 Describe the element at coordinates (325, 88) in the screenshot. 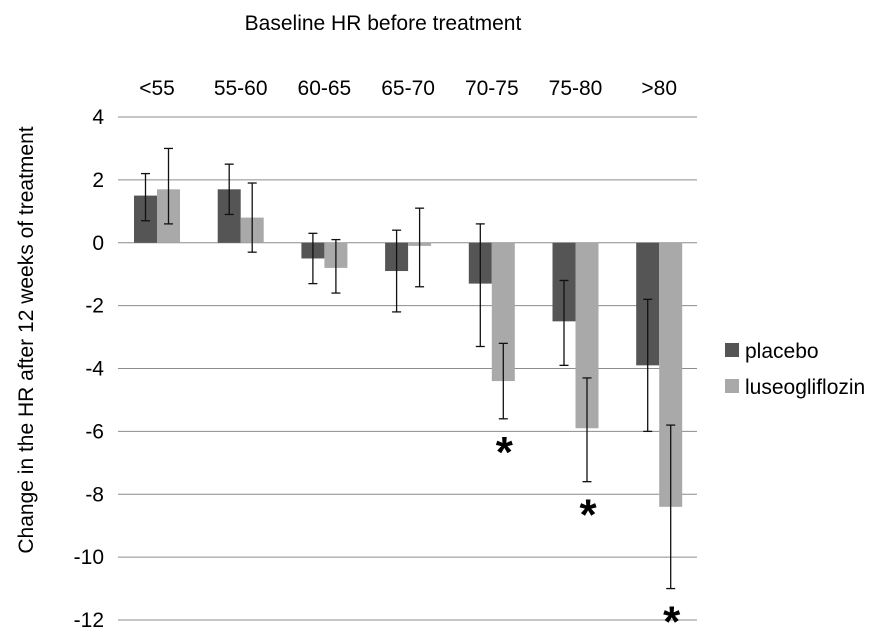

I see `category-label: 60-65` at that location.